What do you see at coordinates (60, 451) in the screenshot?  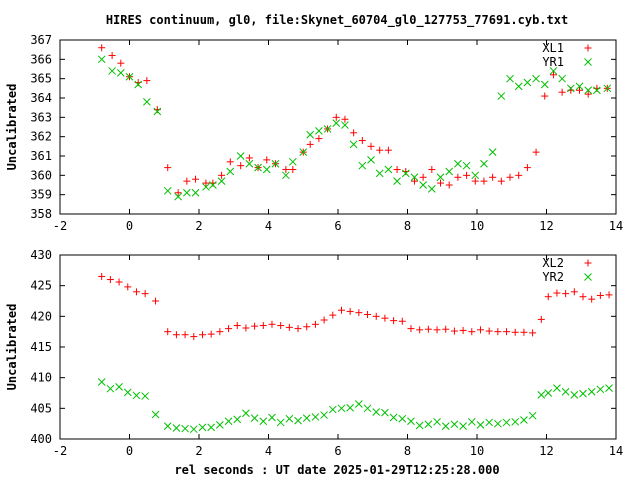 I see `x-tick-label: -2` at bounding box center [60, 451].